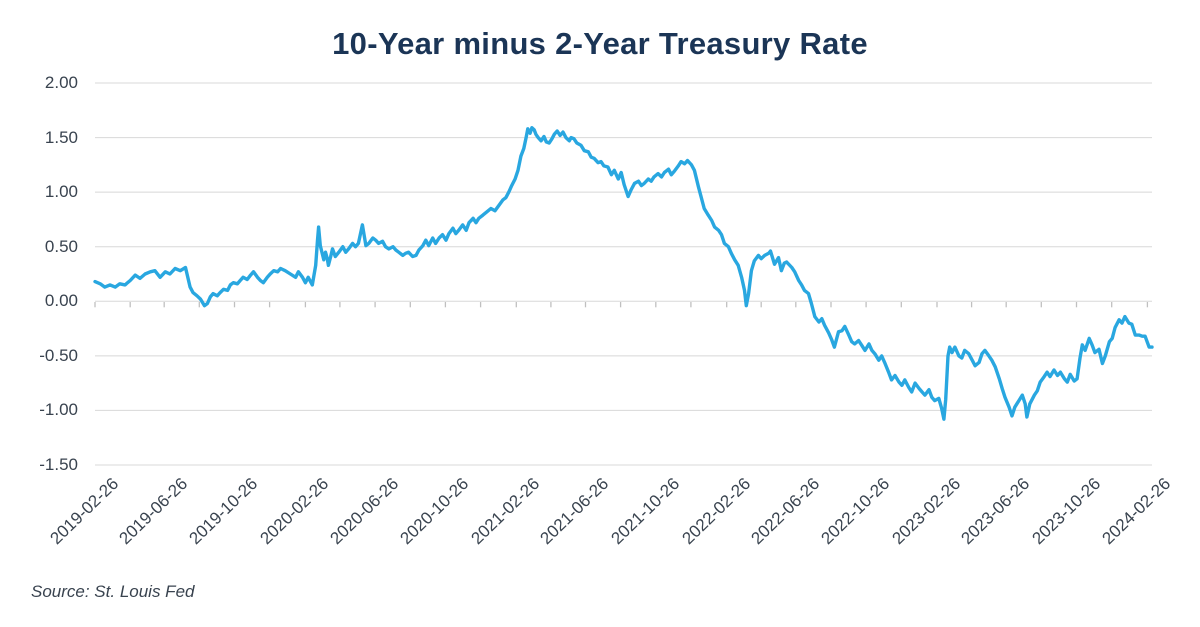  What do you see at coordinates (61, 300) in the screenshot?
I see `y-axis-label: 0.00` at bounding box center [61, 300].